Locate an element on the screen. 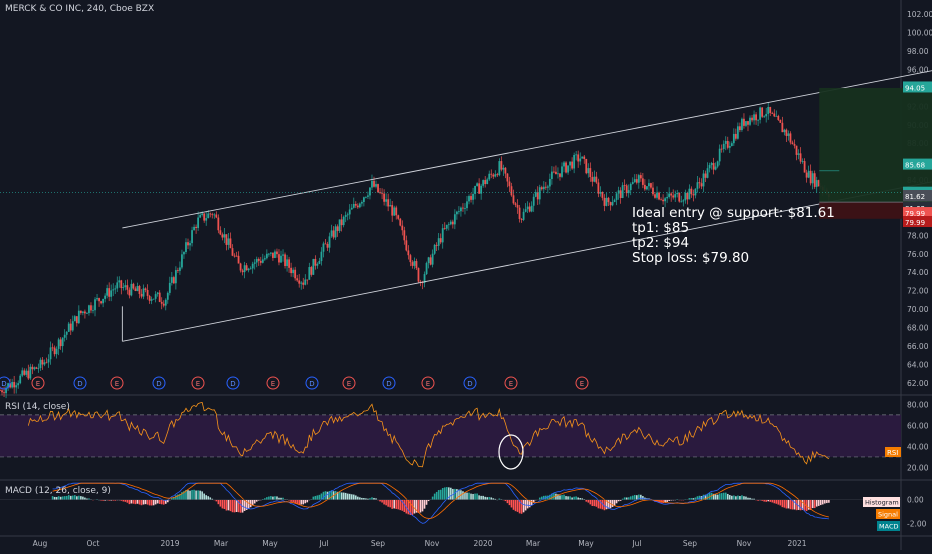  event-circle is located at coordinates (80, 383).